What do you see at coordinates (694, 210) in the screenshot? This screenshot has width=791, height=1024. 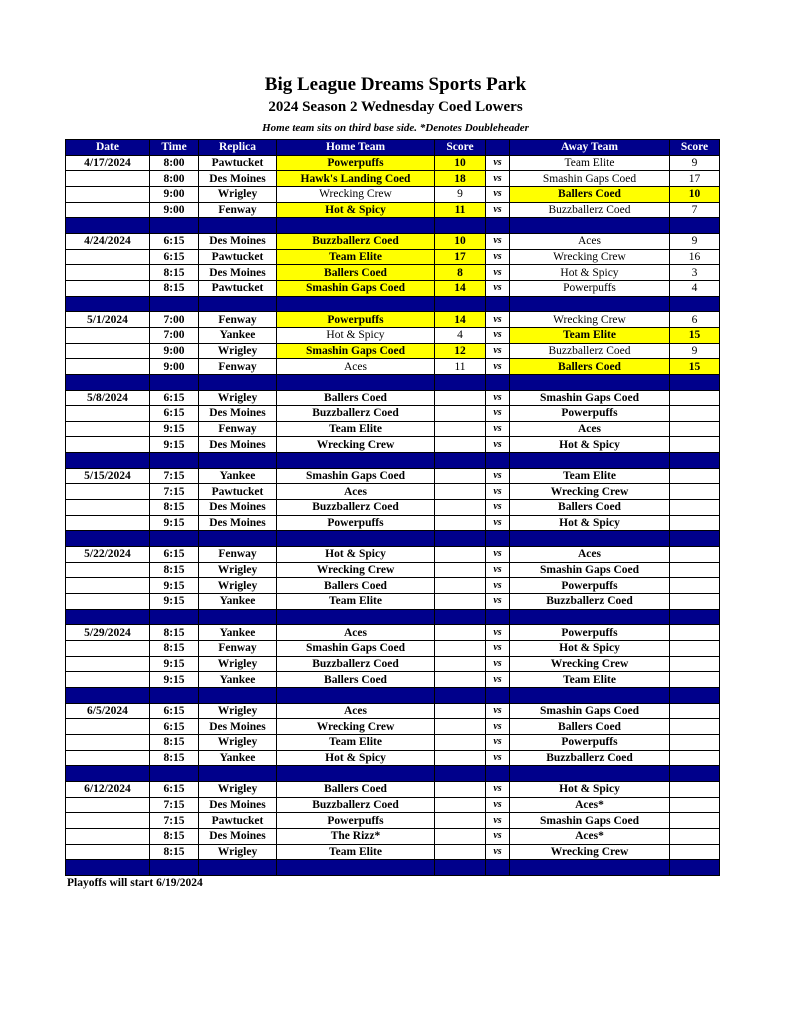 I see `away-score-cell: 7` at bounding box center [694, 210].